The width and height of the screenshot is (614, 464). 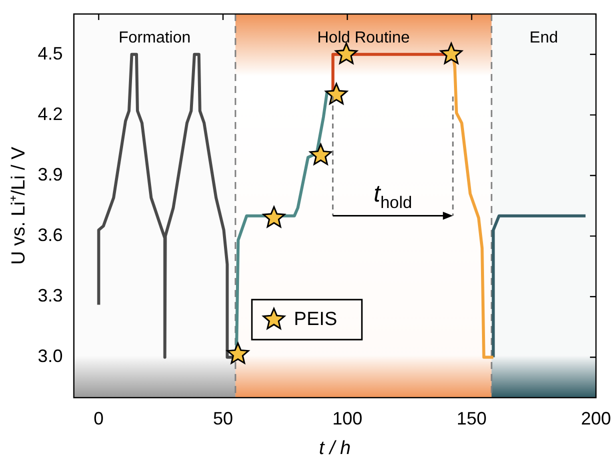 What do you see at coordinates (99, 418) in the screenshot?
I see `x-tick-label: 0` at bounding box center [99, 418].